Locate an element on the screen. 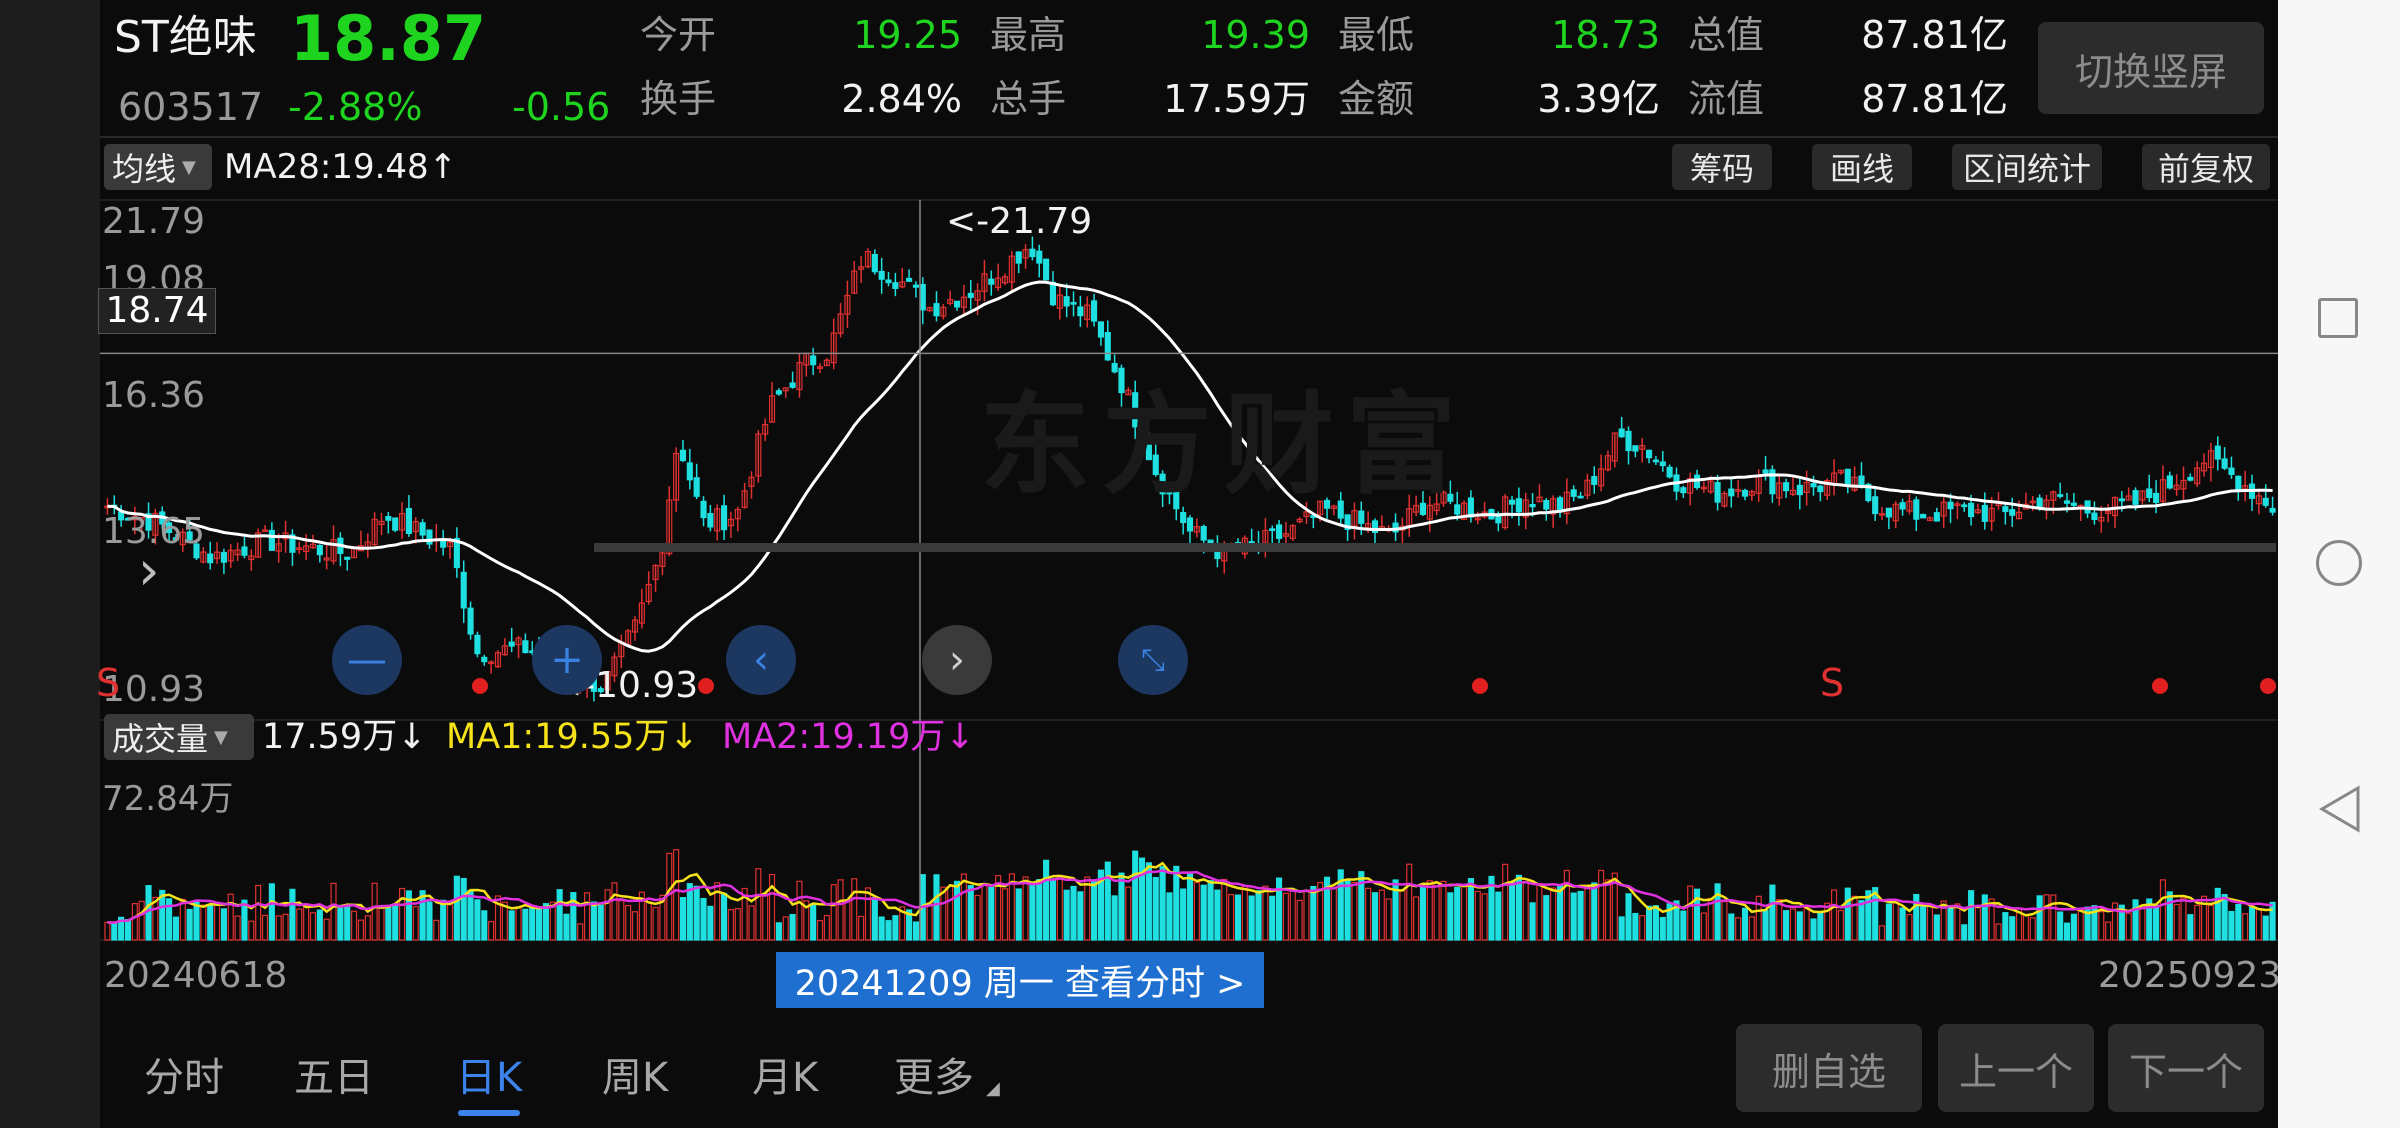 The height and width of the screenshot is (1128, 2400). expand-left-icon: › is located at coordinates (149, 570).